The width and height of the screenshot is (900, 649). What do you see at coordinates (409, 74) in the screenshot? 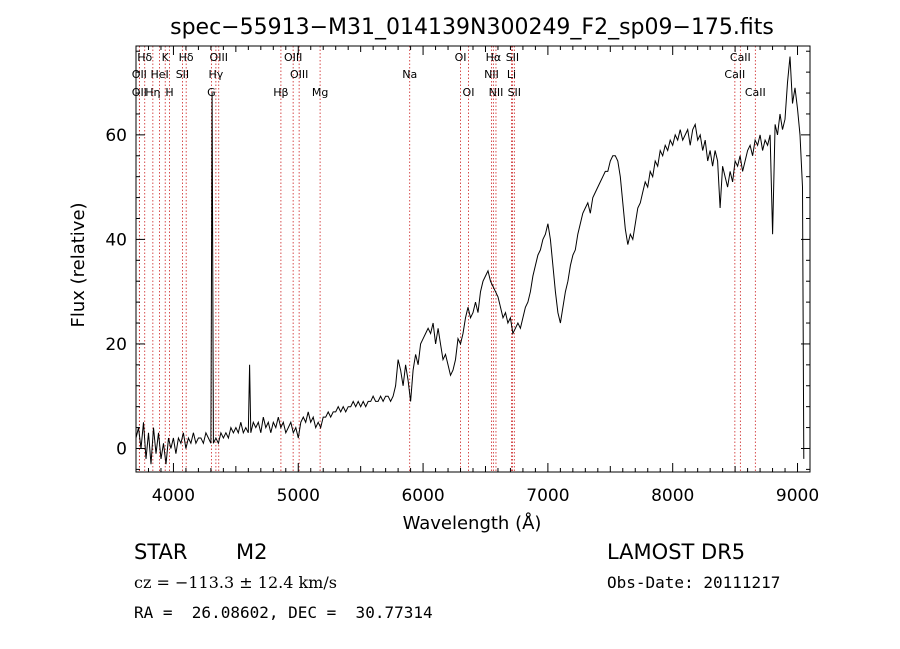
I see `spectral-line-label: Na` at bounding box center [409, 74].